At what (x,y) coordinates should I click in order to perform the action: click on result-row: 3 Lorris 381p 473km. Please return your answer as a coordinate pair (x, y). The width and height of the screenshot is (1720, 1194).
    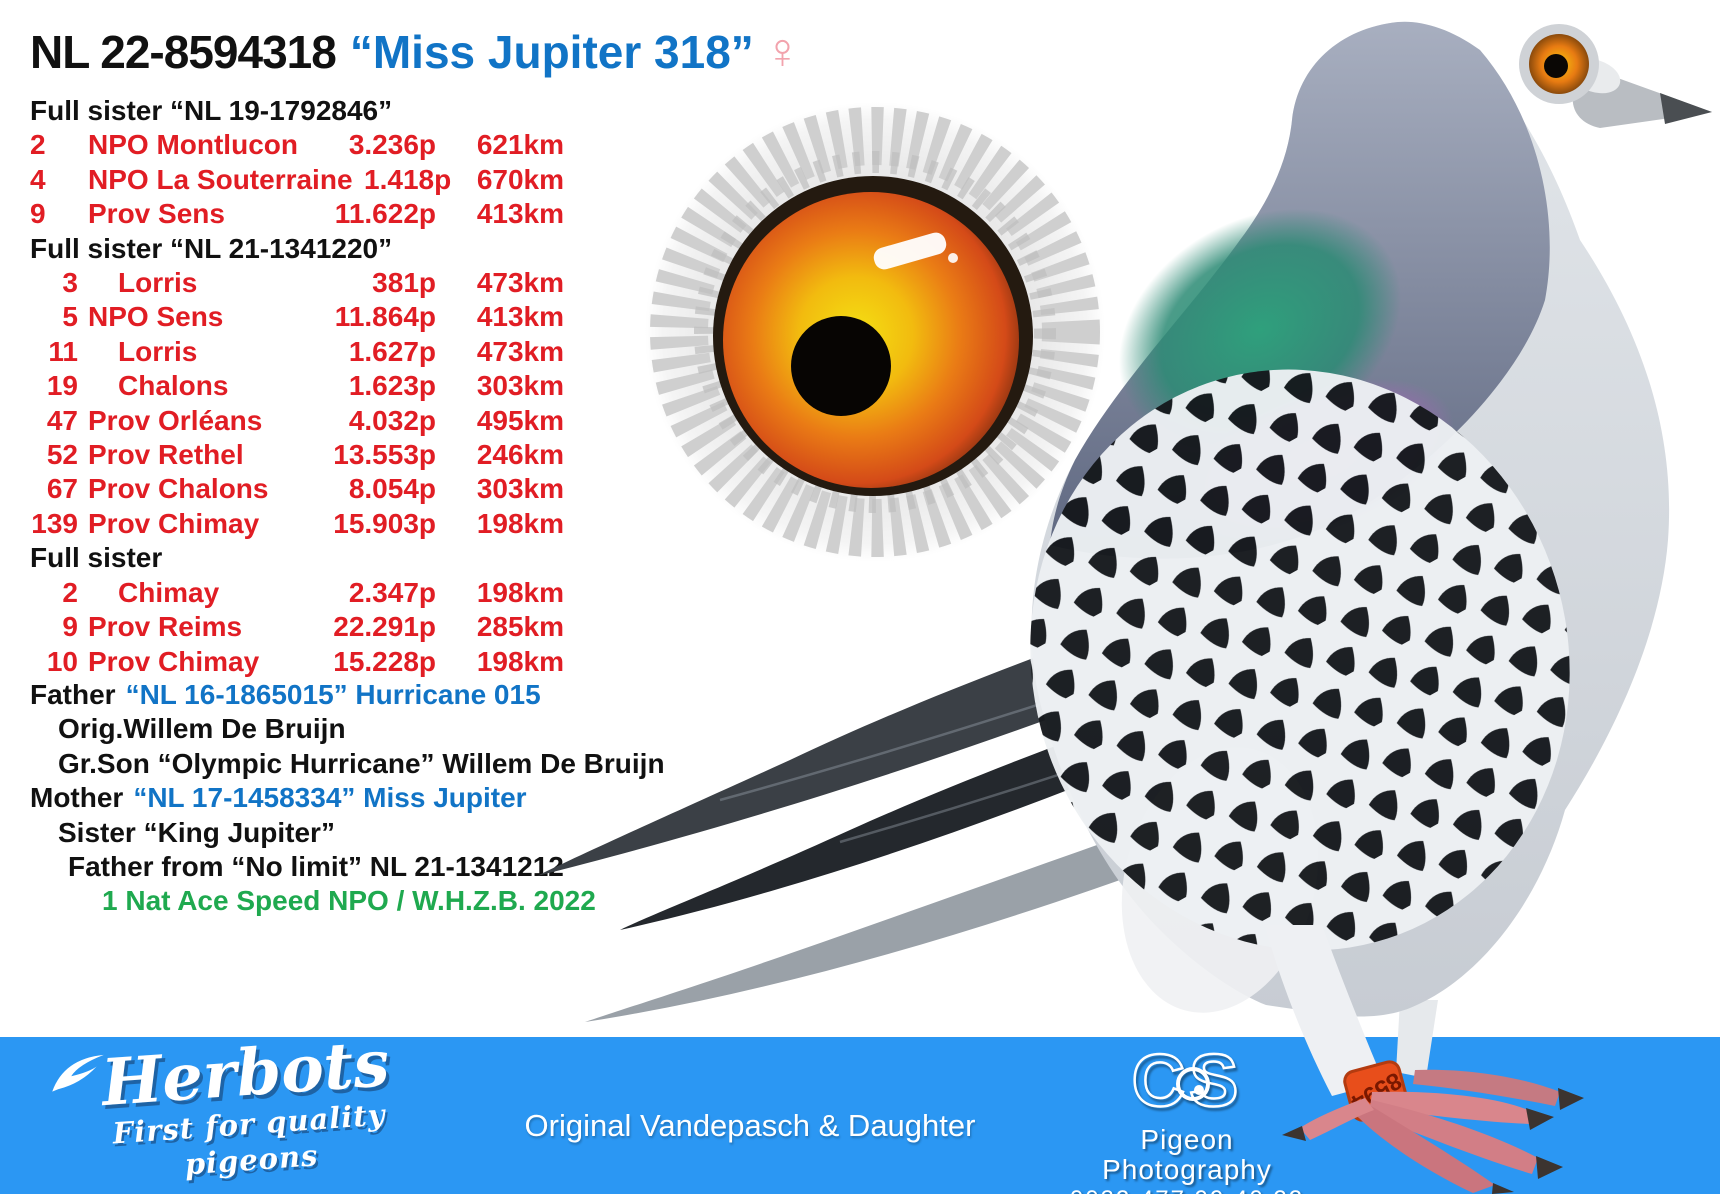
    Looking at the image, I should click on (297, 283).